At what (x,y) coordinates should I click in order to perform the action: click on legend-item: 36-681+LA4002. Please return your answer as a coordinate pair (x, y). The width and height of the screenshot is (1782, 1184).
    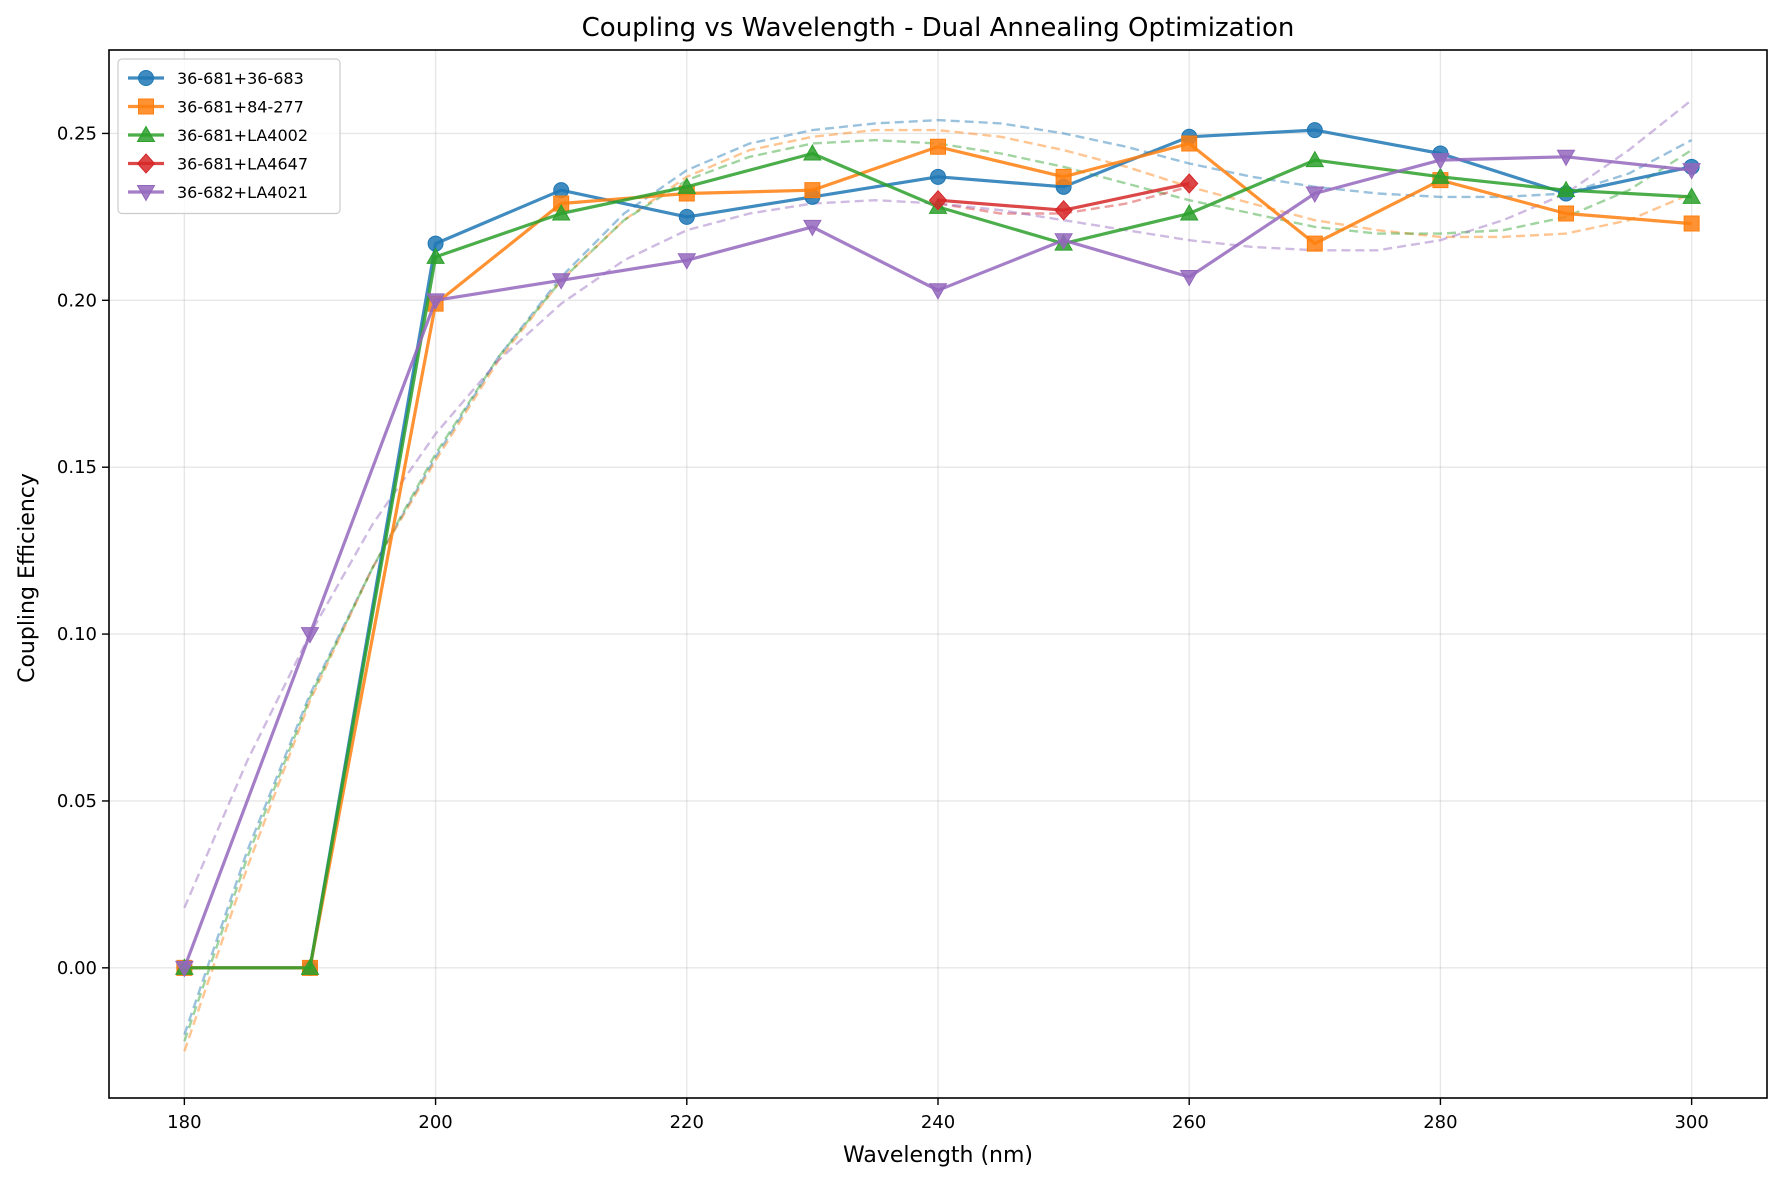
    Looking at the image, I should click on (218, 135).